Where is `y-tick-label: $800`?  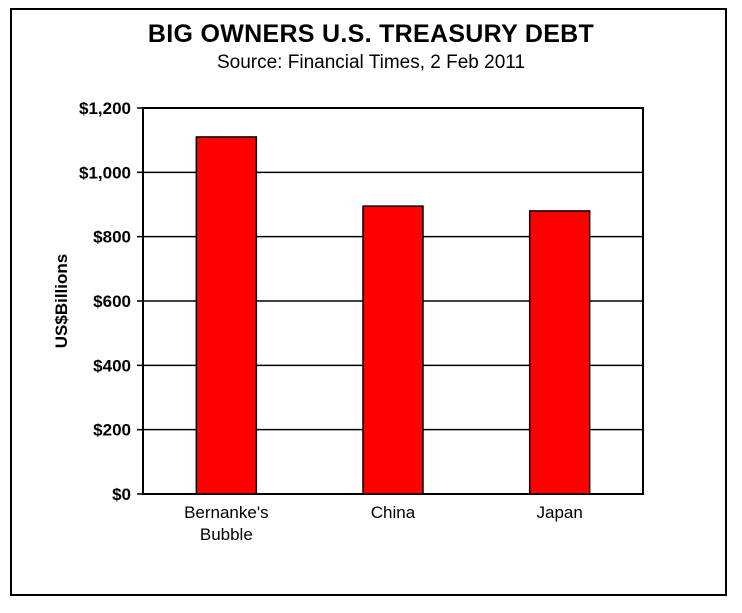 y-tick-label: $800 is located at coordinates (112, 237).